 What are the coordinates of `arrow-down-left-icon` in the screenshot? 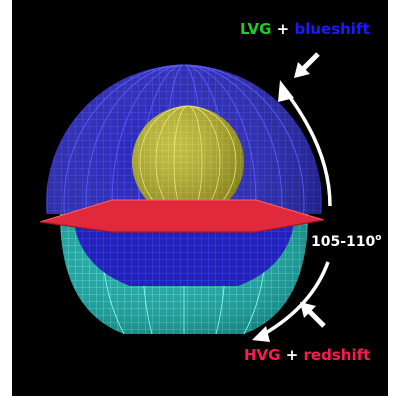 It's located at (307, 65).